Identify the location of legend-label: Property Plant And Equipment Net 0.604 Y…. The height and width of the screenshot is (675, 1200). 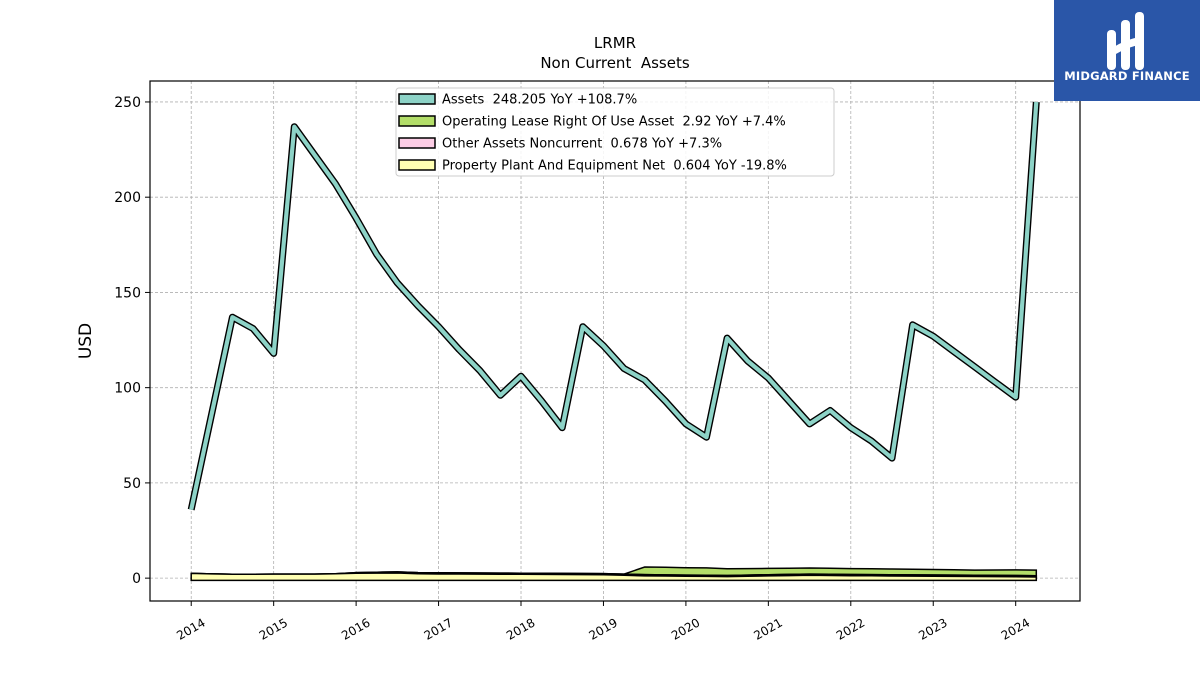
(614, 166).